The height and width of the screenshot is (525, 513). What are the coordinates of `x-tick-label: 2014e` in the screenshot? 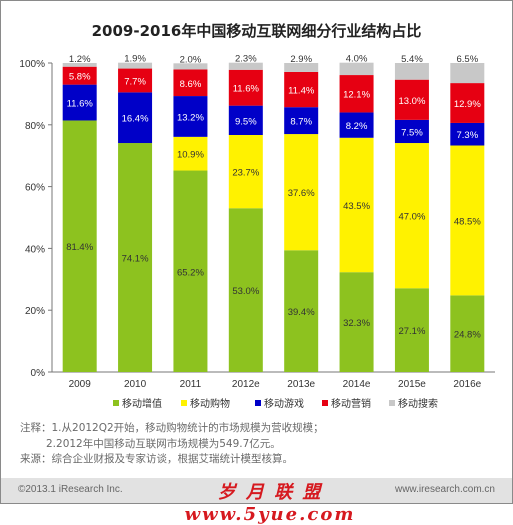 It's located at (357, 384).